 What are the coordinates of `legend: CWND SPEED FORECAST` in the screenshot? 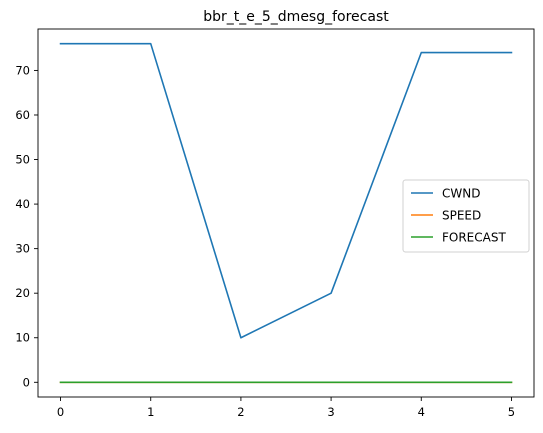 It's located at (466, 216).